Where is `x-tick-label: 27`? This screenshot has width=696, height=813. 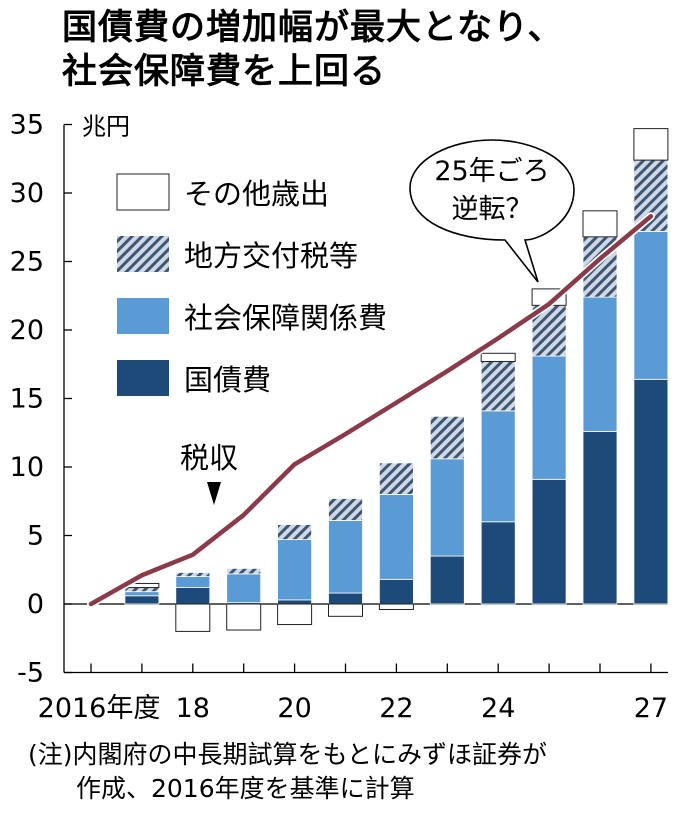
x-tick-label: 27 is located at coordinates (651, 708).